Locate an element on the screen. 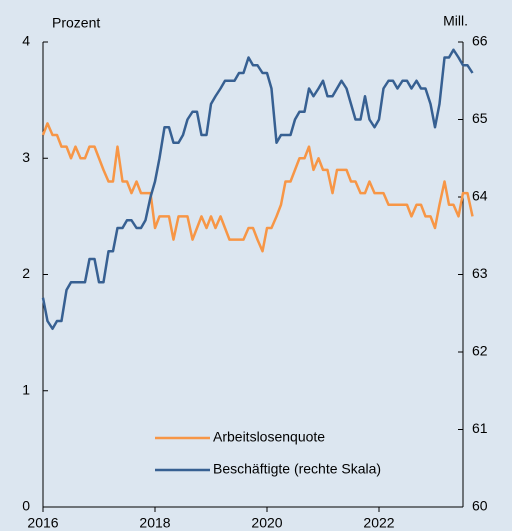 This screenshot has width=512, height=531. y-tick-label: 1 is located at coordinates (26, 389).